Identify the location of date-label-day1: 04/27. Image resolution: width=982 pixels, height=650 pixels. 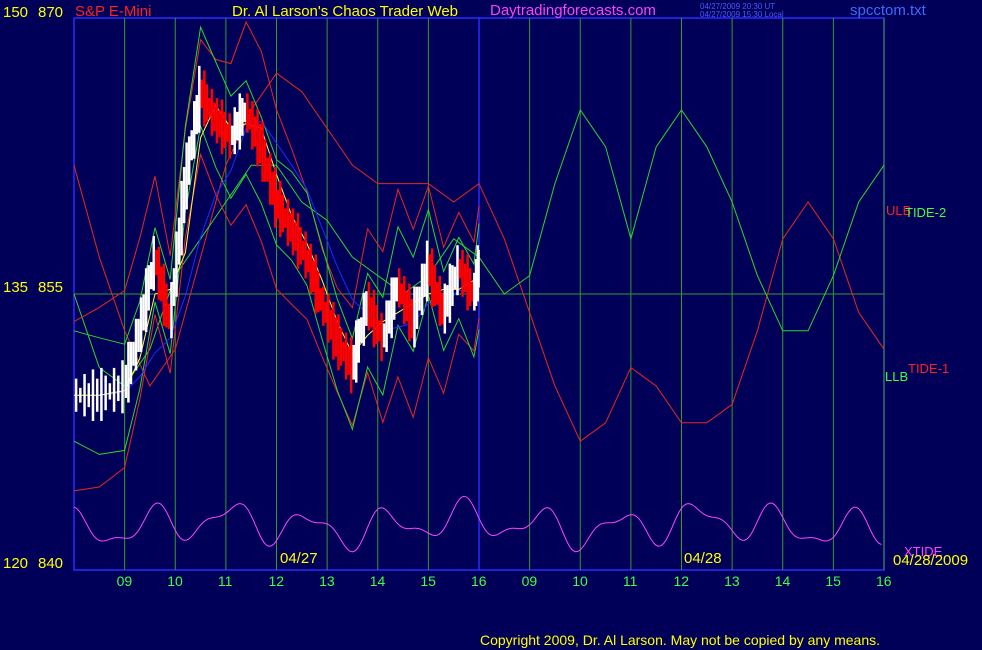
(299, 558).